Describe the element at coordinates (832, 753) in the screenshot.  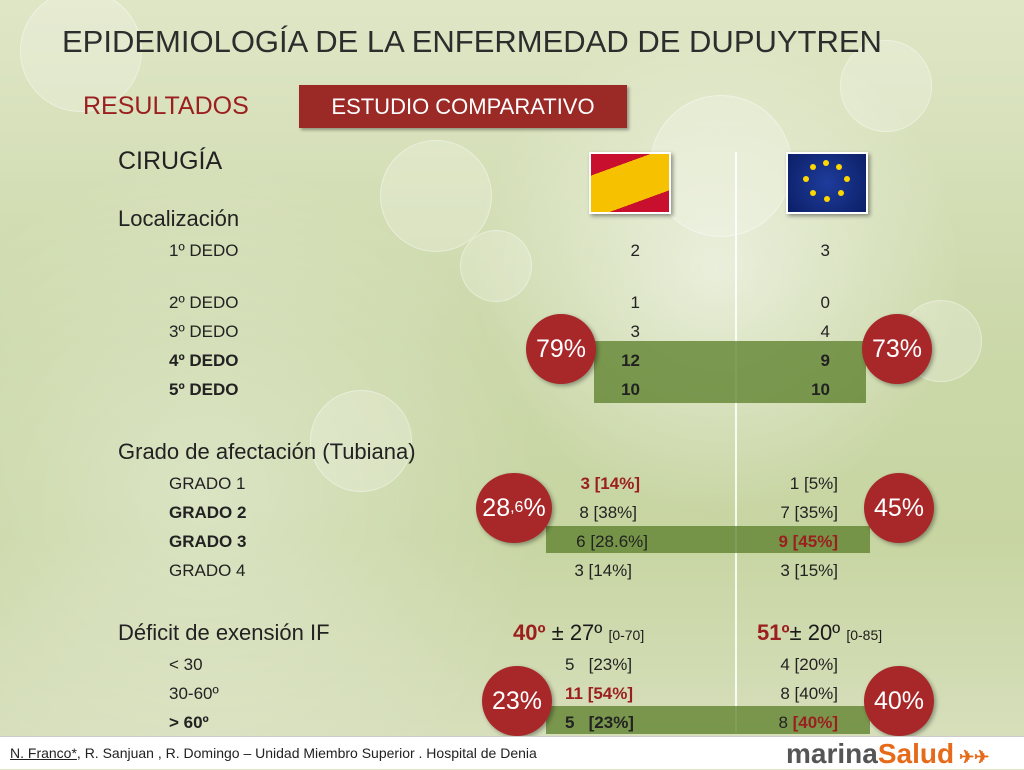
I see `logo-part-a: marina` at that location.